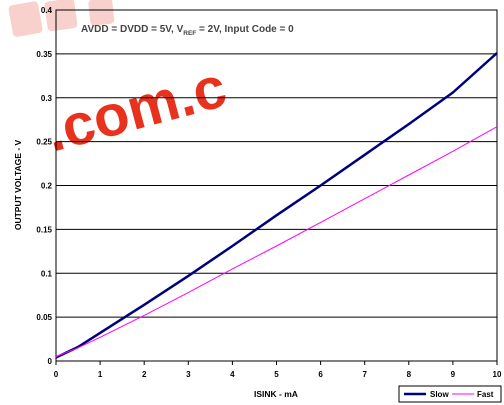 Image resolution: width=504 pixels, height=405 pixels. I want to click on y-tick-label: 0.4, so click(47, 10).